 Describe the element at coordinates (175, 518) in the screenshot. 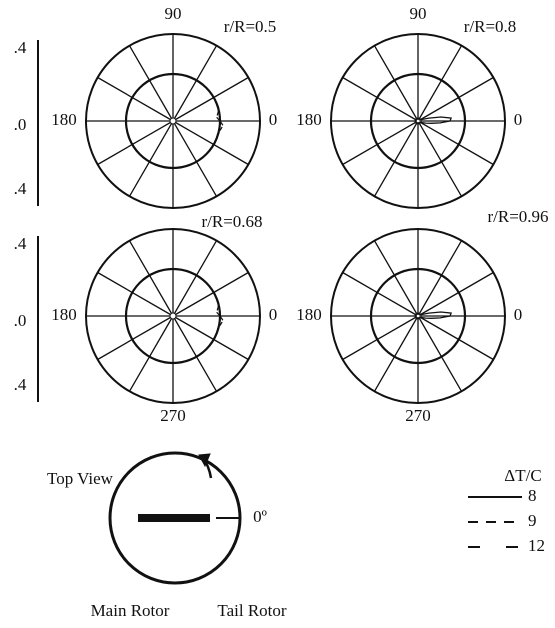

I see `inset` at that location.